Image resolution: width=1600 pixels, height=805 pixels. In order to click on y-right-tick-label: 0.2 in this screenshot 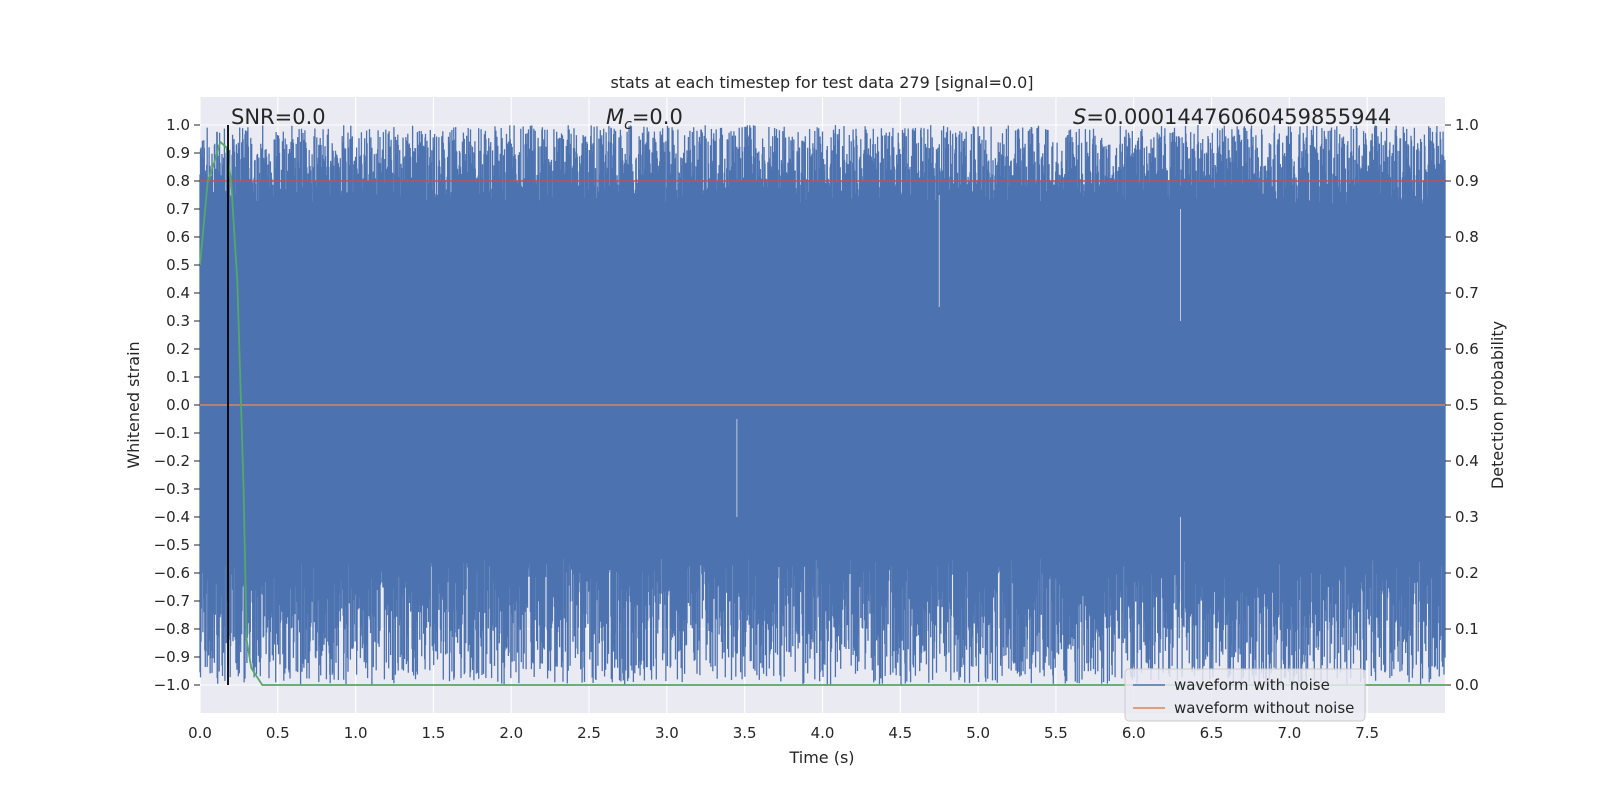, I will do `click(1467, 573)`.